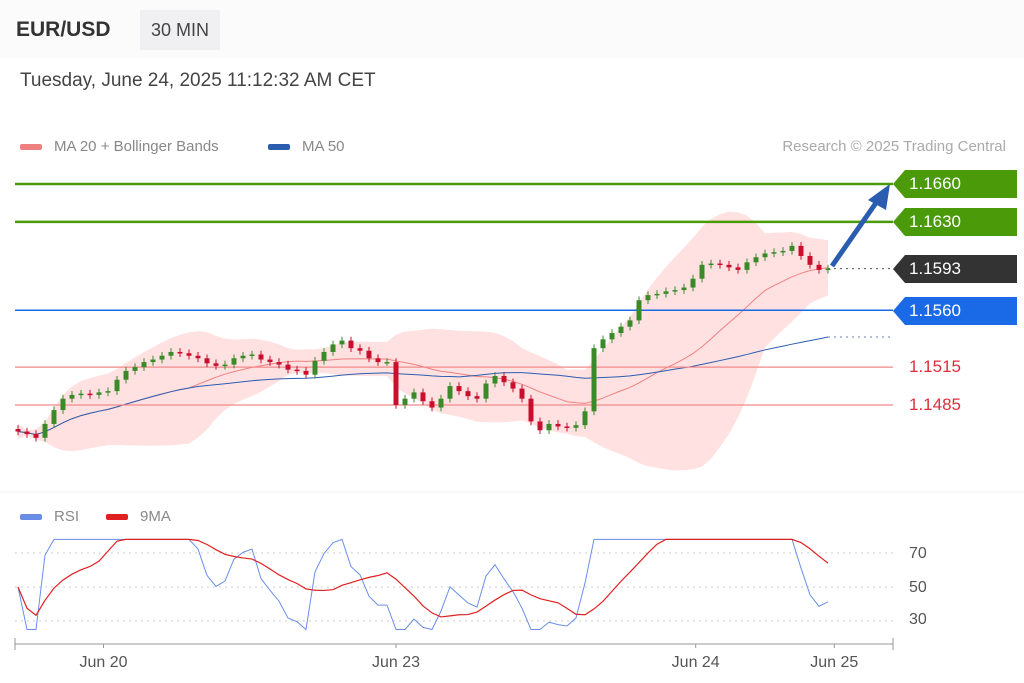  Describe the element at coordinates (198, 80) in the screenshot. I see `datetime: Tuesday, June 24, 2025 11:12:32 AM CET` at that location.